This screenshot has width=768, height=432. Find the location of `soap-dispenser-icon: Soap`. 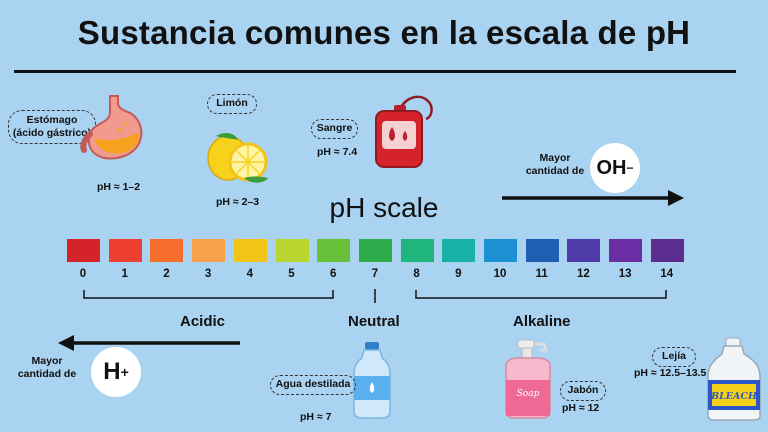

soap-dispenser-icon: Soap is located at coordinates (528, 379).